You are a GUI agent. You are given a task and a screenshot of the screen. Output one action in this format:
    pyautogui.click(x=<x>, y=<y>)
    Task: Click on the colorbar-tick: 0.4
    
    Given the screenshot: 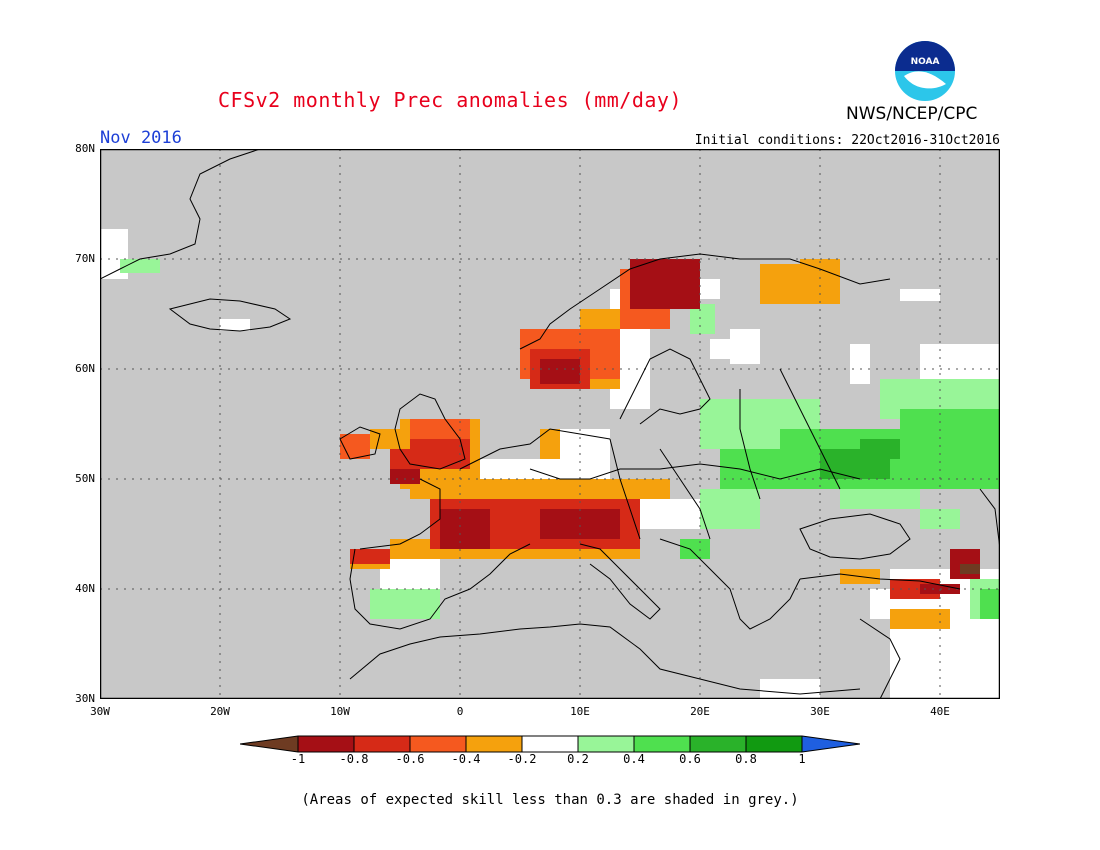 What is the action you would take?
    pyautogui.click(x=634, y=759)
    